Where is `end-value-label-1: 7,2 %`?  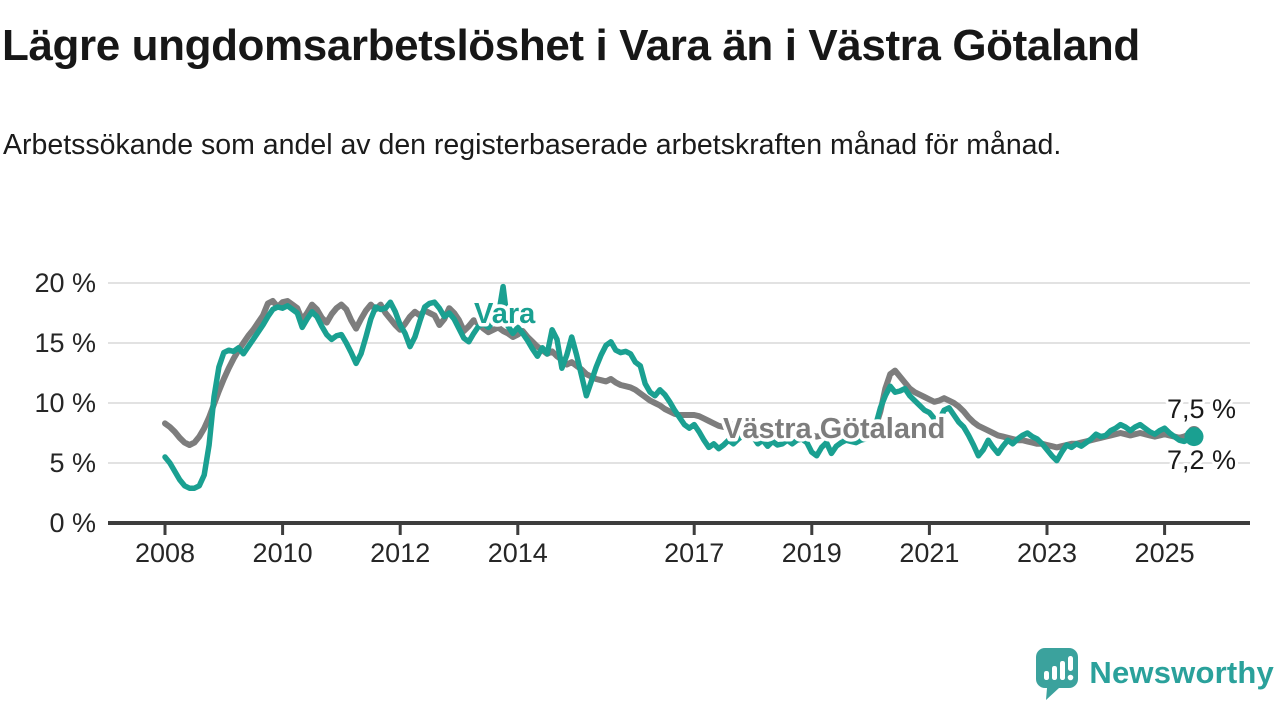
end-value-label-1: 7,2 % is located at coordinates (1201, 460).